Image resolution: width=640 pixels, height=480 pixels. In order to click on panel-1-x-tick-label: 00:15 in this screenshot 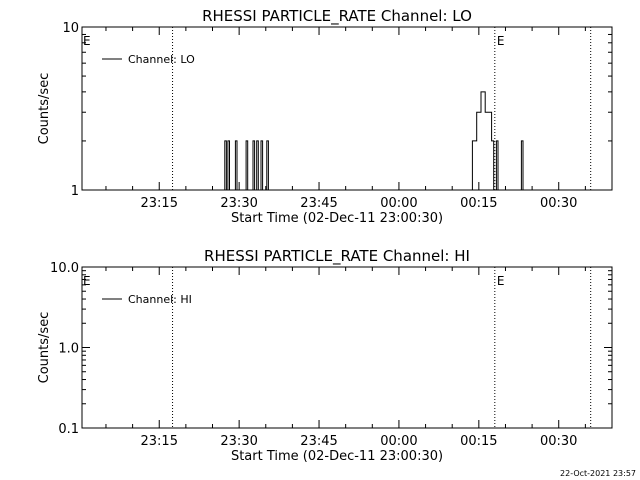, I will do `click(478, 203)`.